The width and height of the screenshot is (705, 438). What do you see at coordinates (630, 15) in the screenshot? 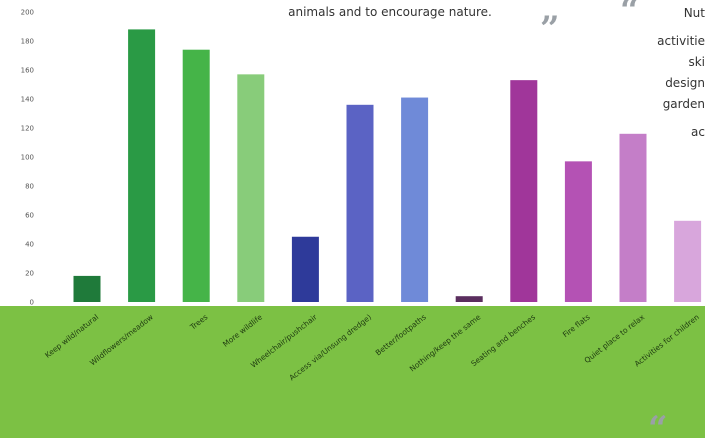
I see `open-quote-icon: “` at bounding box center [630, 15].